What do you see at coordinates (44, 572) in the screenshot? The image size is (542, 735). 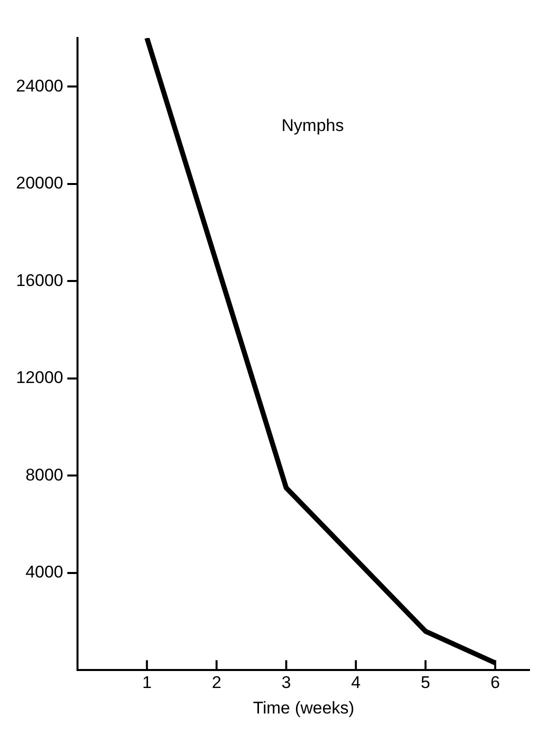 I see `y-tick-label: 4000` at bounding box center [44, 572].